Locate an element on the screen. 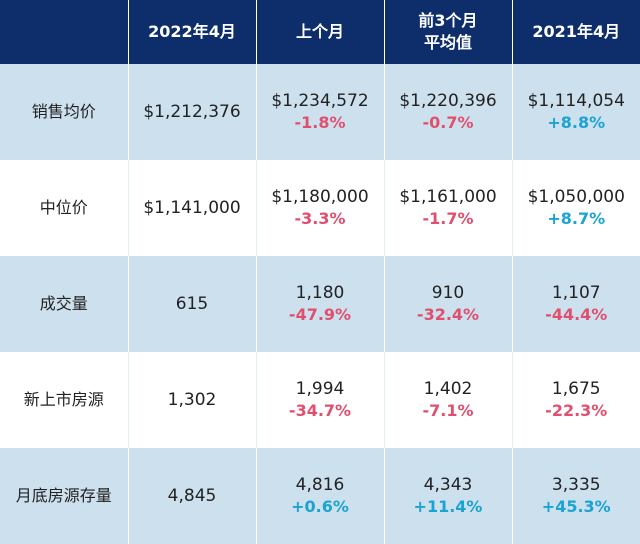  cell-change: -22.3% is located at coordinates (576, 410).